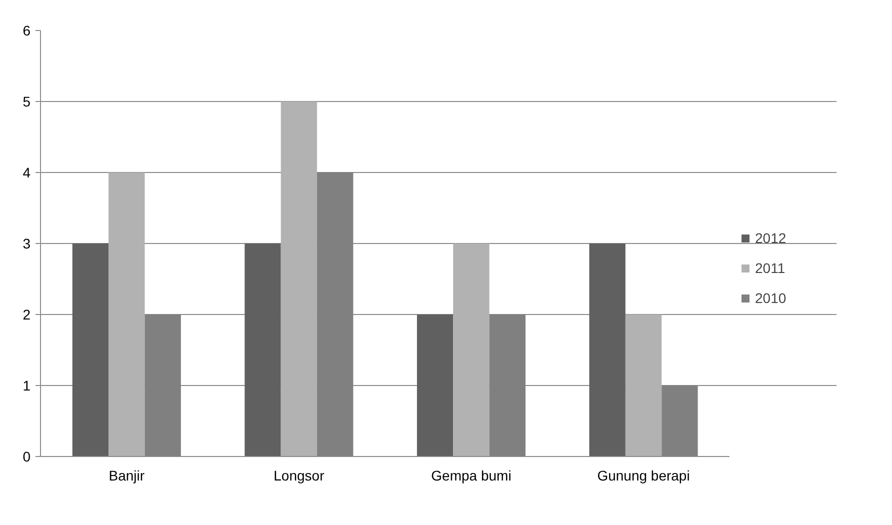  What do you see at coordinates (26, 172) in the screenshot?
I see `y-tick-label: 4` at bounding box center [26, 172].